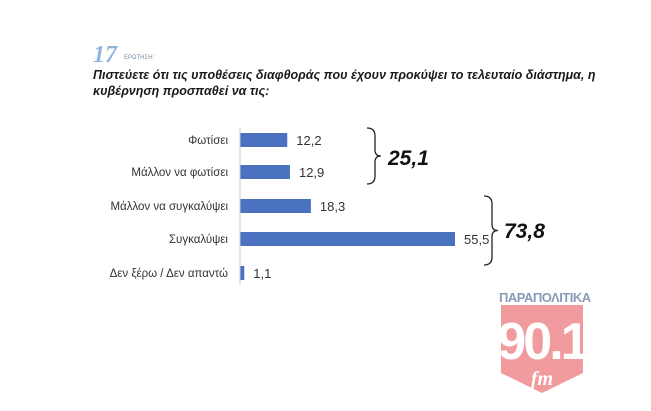 This screenshot has height=411, width=651. I want to click on parapolitika-logo: ΠΑΡΑΠΟΛΙΤΙΚΑ 90.1 fm, so click(544, 344).